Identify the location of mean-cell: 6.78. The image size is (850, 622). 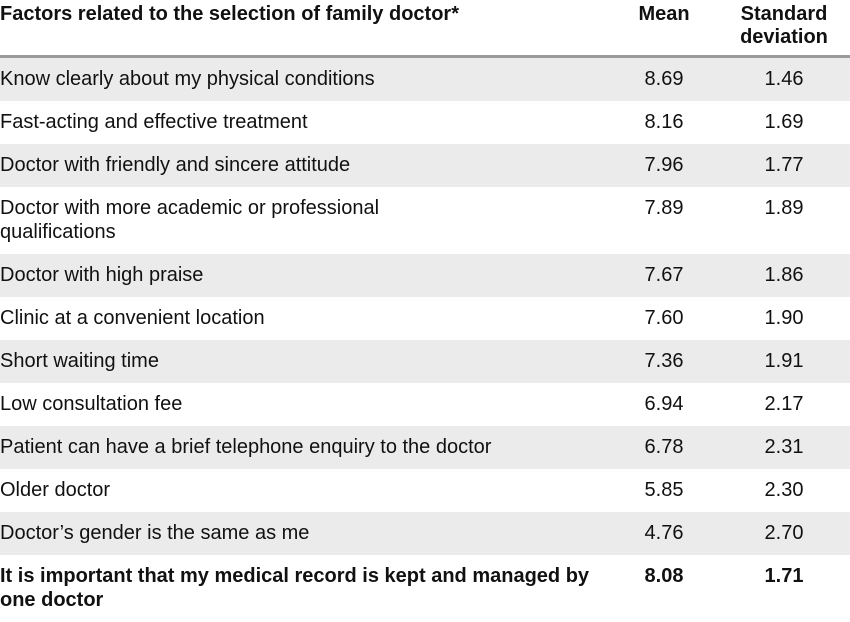
(664, 447).